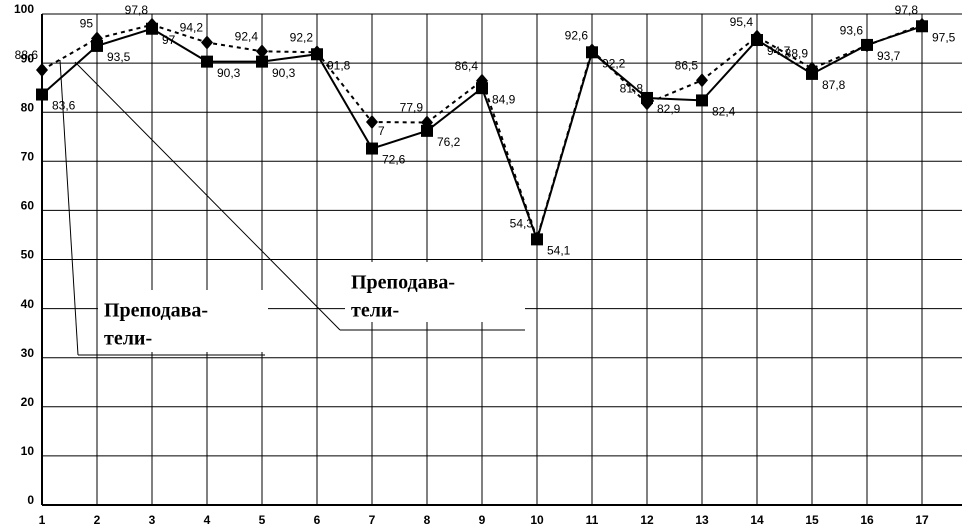  What do you see at coordinates (42, 520) in the screenshot?
I see `x-tick-label: 1` at bounding box center [42, 520].